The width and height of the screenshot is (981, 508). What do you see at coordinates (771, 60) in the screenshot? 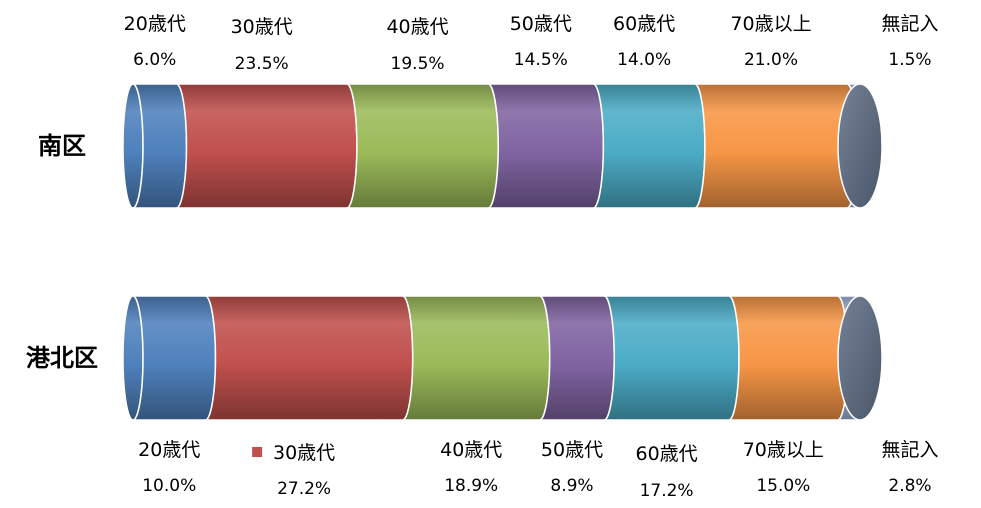
I see `data-label: 21.0%` at bounding box center [771, 60].